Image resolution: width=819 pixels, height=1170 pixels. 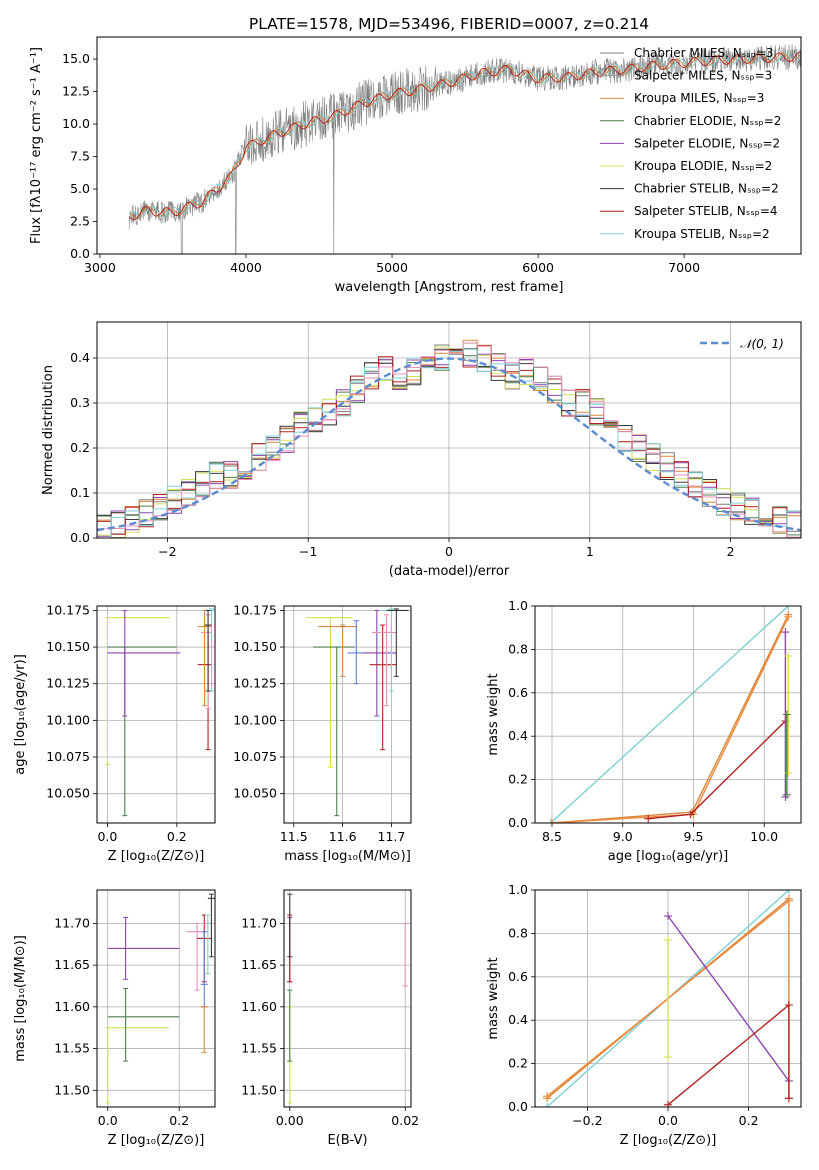 I want to click on x-tick-label: 2, so click(x=731, y=551).